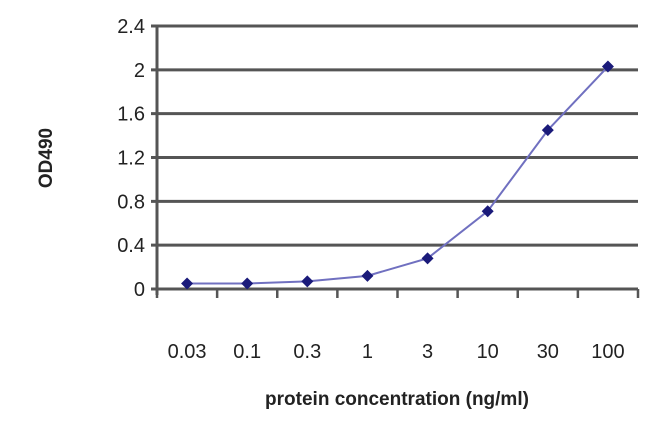 The height and width of the screenshot is (426, 650). Describe the element at coordinates (397, 399) in the screenshot. I see `x-axis-label: protein concentration (ng/ml)` at that location.